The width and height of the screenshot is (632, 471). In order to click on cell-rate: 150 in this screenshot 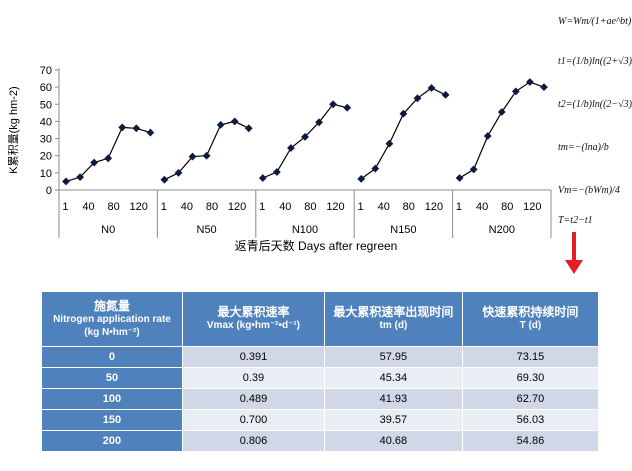, I will do `click(112, 420)`.